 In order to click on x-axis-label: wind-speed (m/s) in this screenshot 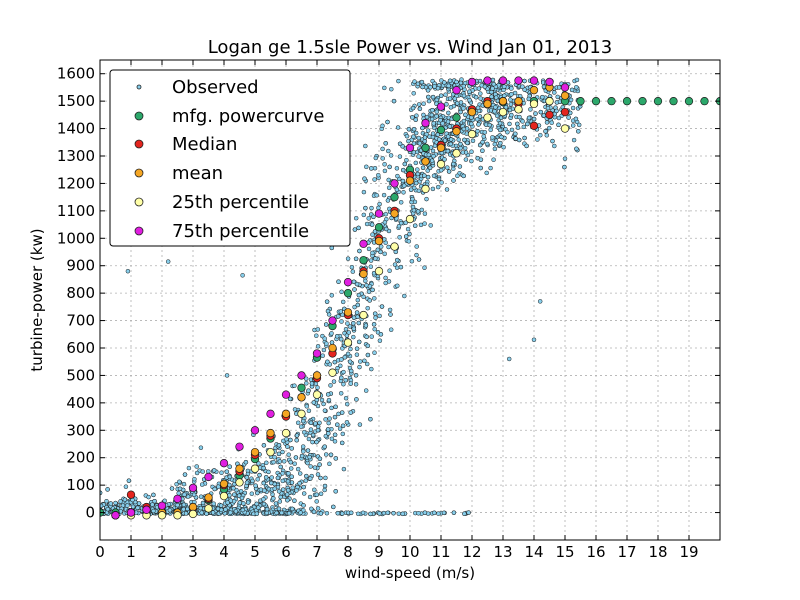, I will do `click(410, 573)`.